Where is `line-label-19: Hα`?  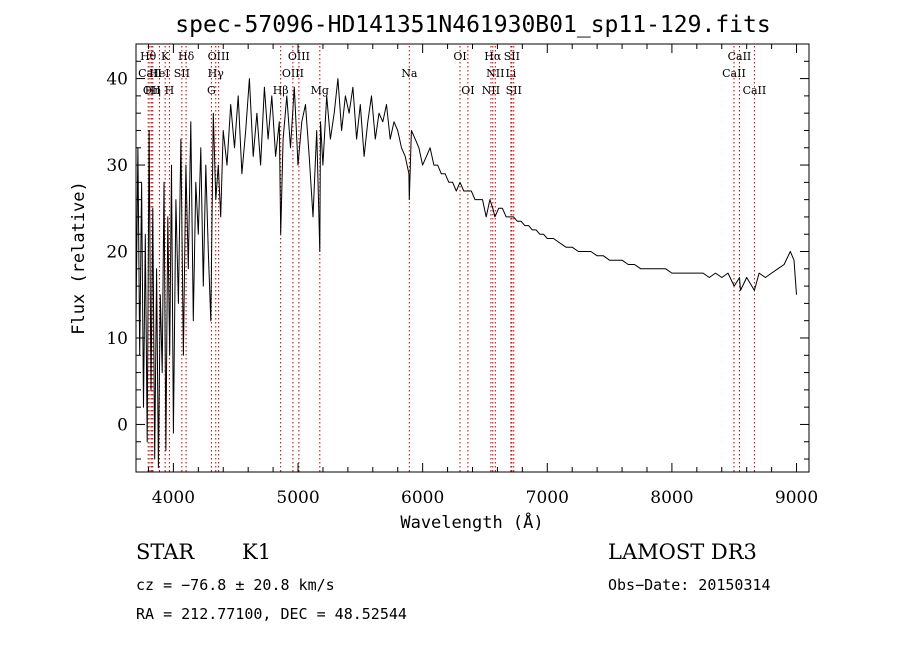
line-label-19: Hα is located at coordinates (493, 56).